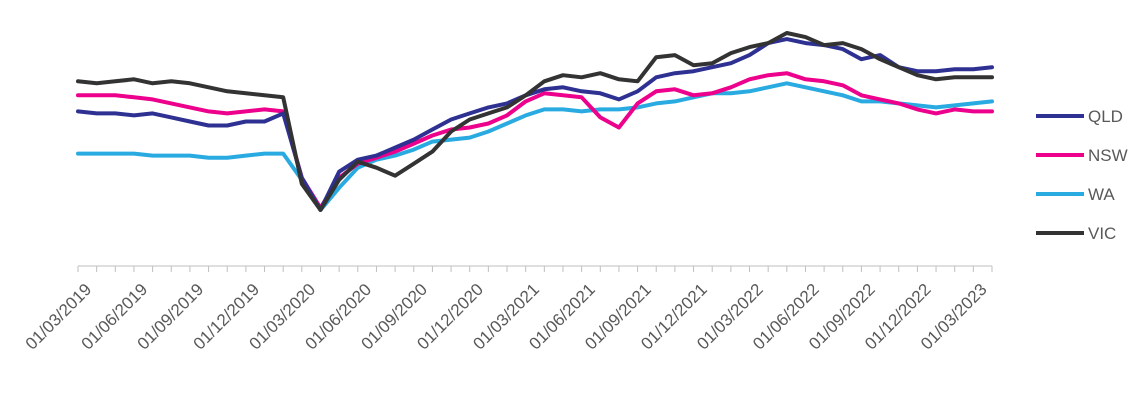 This screenshot has height=401, width=1141. Describe the element at coordinates (1102, 233) in the screenshot. I see `legend-label-vic: VIC` at that location.